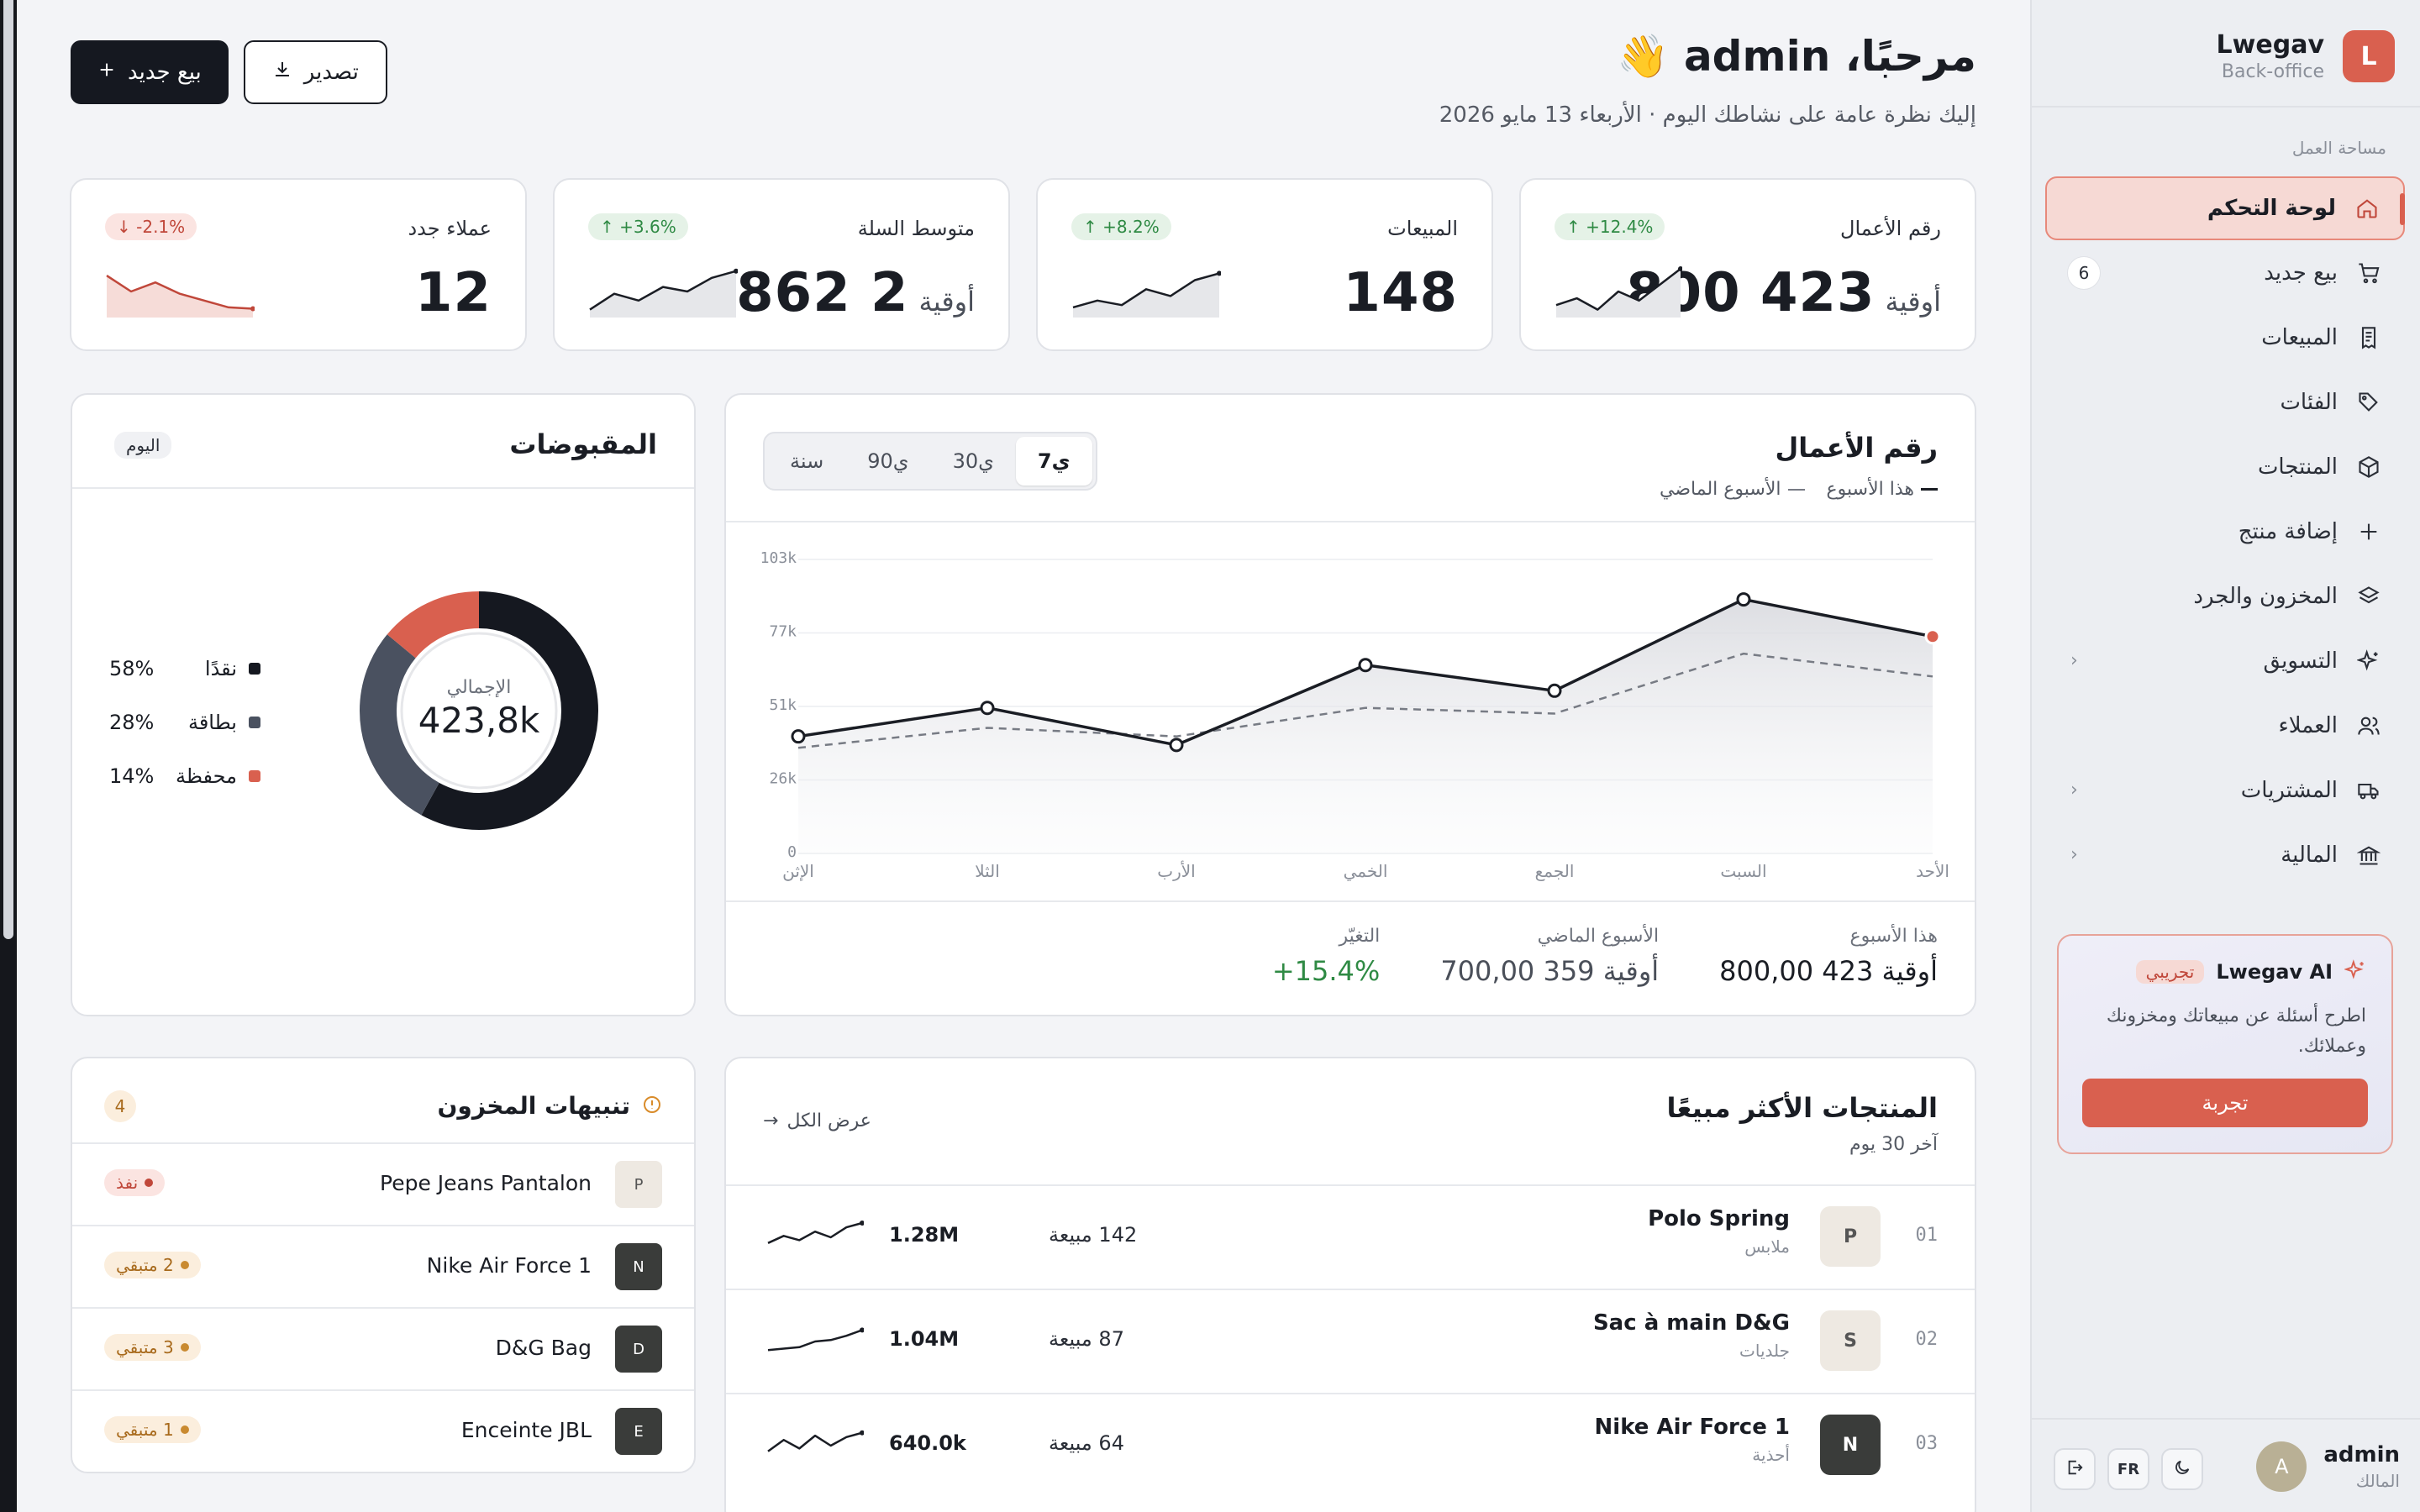 The width and height of the screenshot is (2420, 1512). I want to click on sidebar-item-add-product: إضافة منتج, so click(2225, 531).